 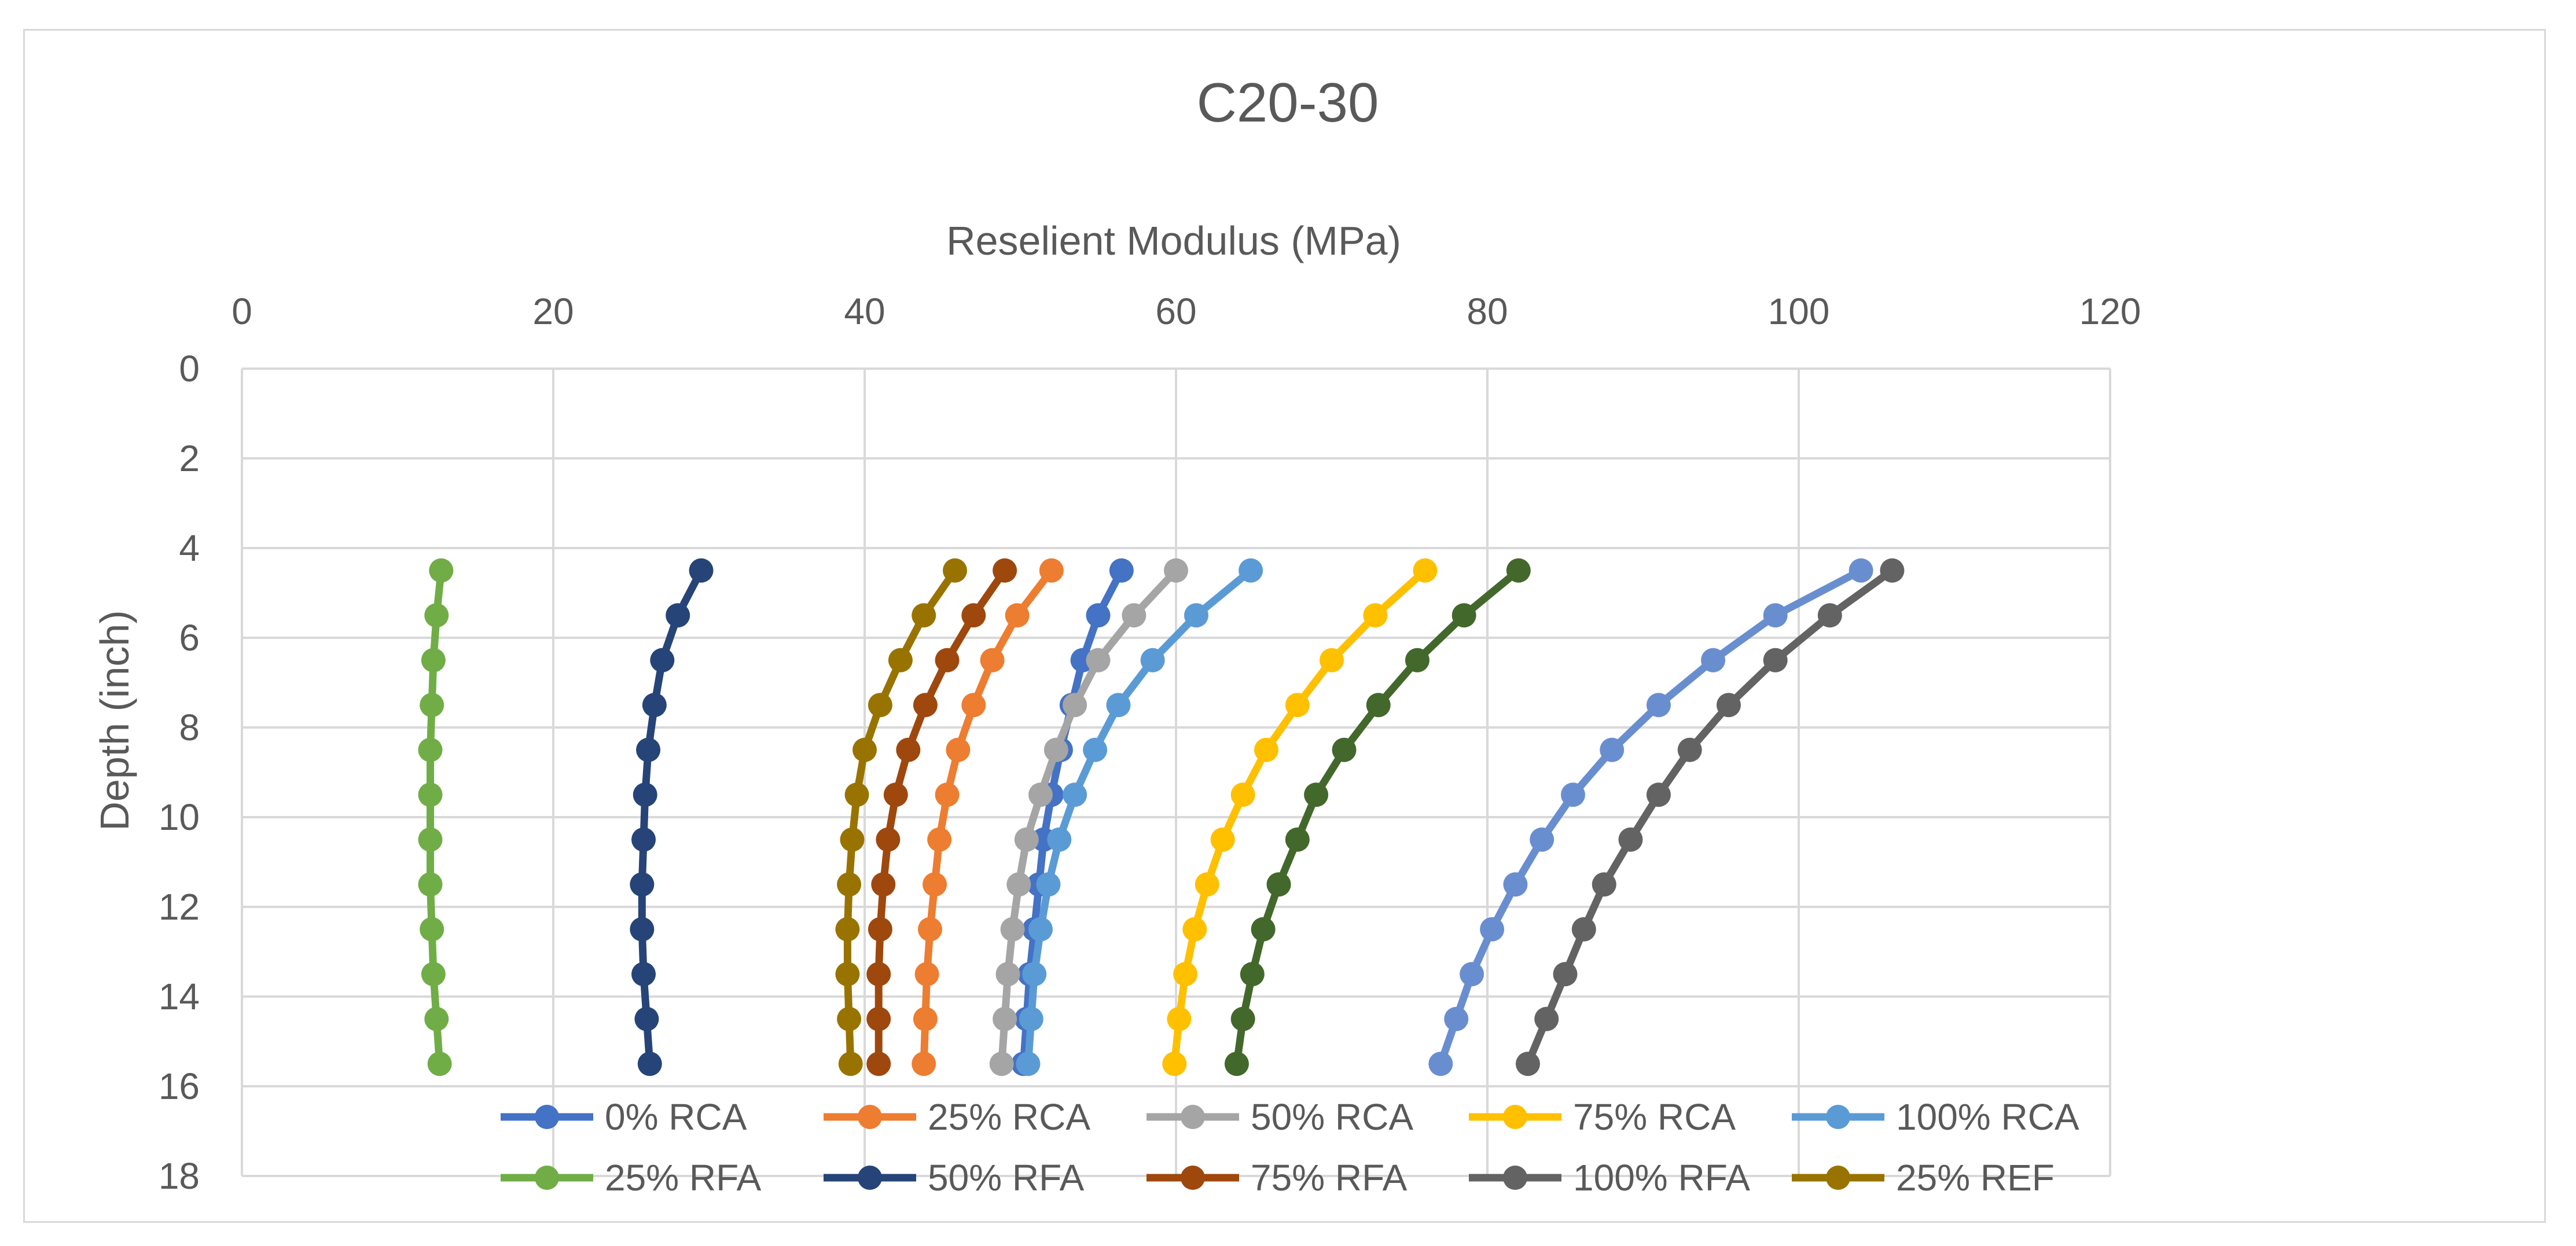 What do you see at coordinates (180, 907) in the screenshot?
I see `y-tick-label: 12` at bounding box center [180, 907].